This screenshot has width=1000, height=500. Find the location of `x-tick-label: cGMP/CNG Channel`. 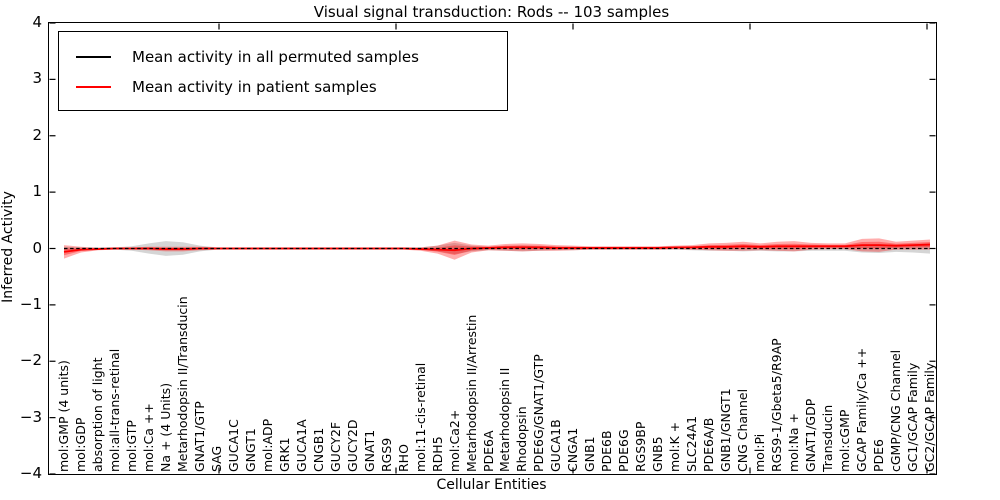

x-tick-label: cGMP/CNG Channel is located at coordinates (896, 410).